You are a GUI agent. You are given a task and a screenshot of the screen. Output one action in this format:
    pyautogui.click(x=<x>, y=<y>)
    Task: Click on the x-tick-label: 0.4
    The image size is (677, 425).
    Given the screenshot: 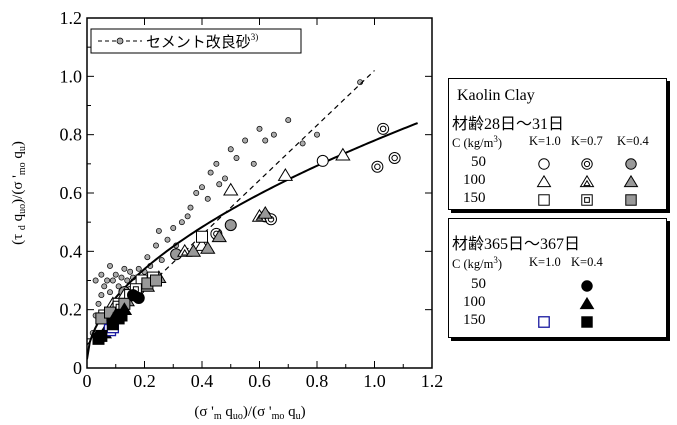 What is the action you would take?
    pyautogui.click(x=202, y=381)
    